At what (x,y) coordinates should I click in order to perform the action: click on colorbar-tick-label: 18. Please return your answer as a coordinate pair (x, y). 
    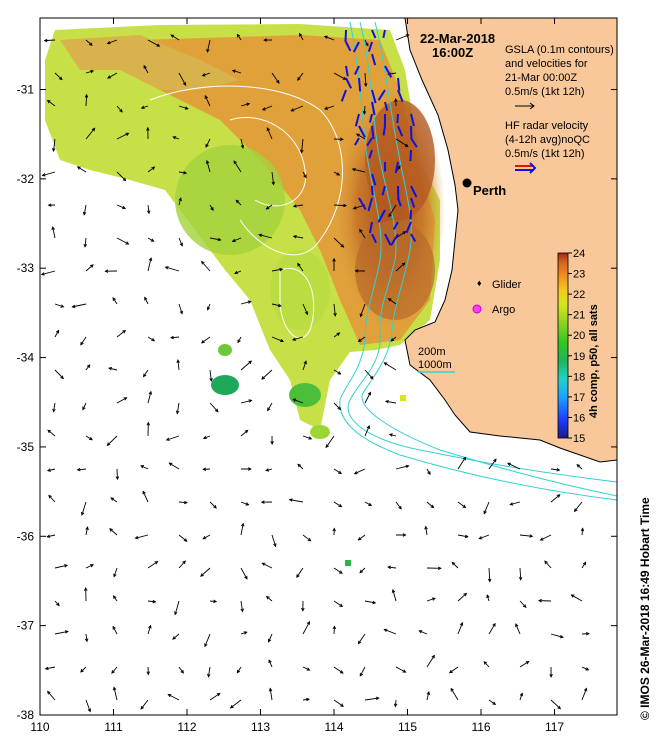
    Looking at the image, I should click on (579, 377).